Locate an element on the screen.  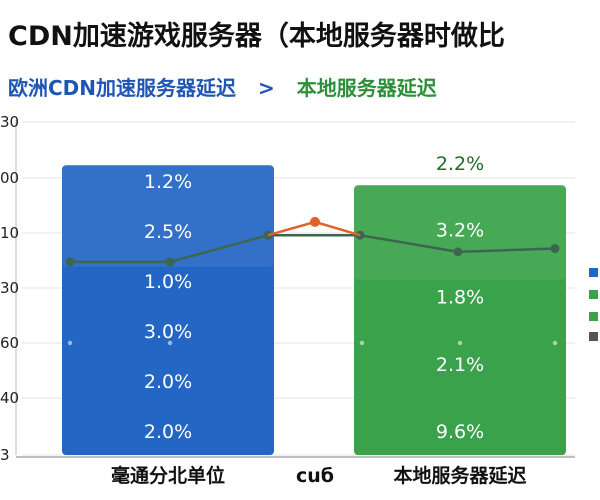
y-axis-ticks: 30 00 10 30 60 40 3 is located at coordinates (9, 288).